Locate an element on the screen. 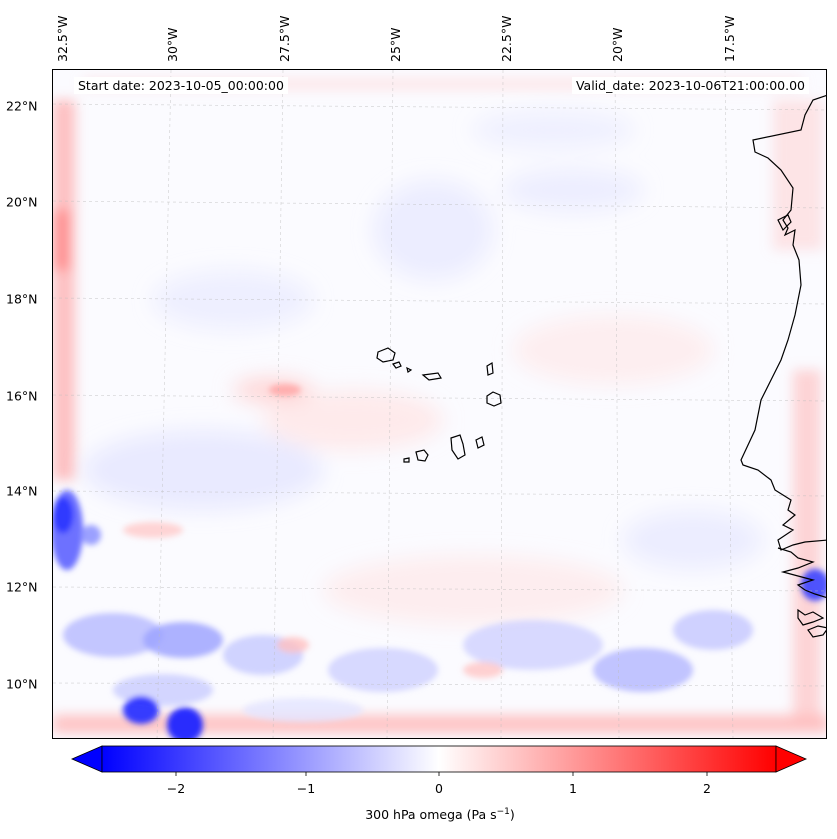 The height and width of the screenshot is (839, 837). lat-label: 18°N is located at coordinates (22, 299).